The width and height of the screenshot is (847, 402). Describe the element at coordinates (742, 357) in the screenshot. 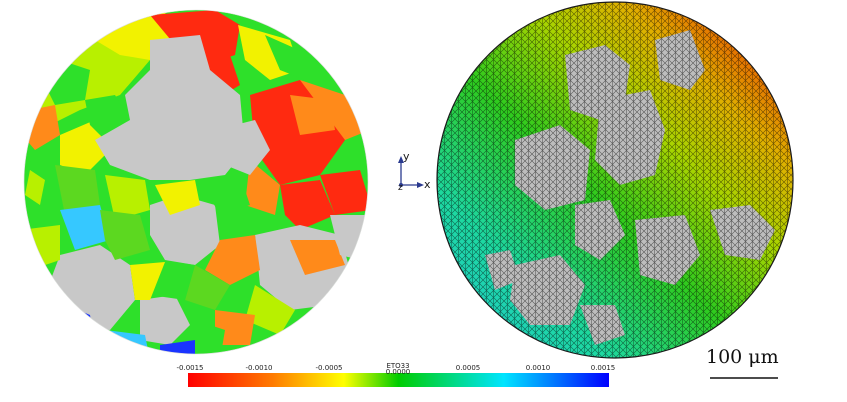

I see `scale-bar-label: 100 μm` at that location.